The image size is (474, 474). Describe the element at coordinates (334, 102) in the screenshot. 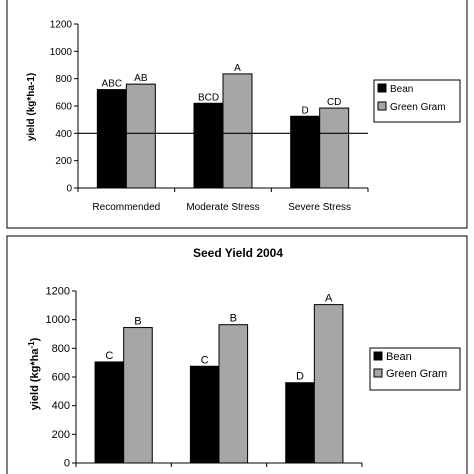

I see `bar-letter-label: CD` at that location.